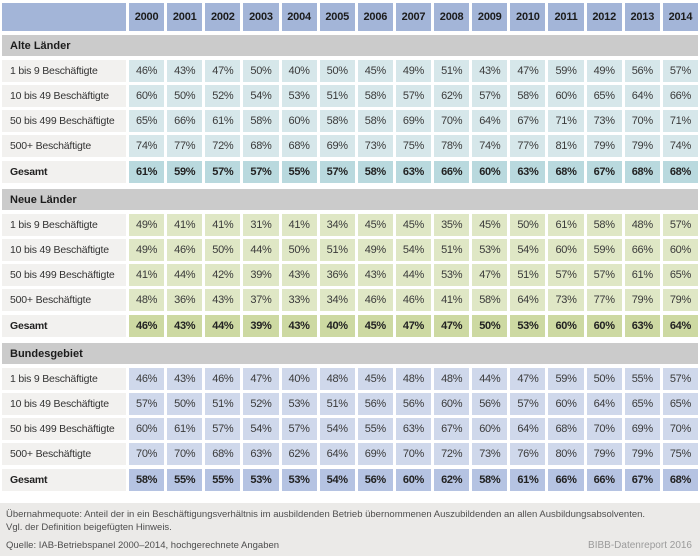  Describe the element at coordinates (452, 146) in the screenshot. I see `value-cell: 78%` at that location.